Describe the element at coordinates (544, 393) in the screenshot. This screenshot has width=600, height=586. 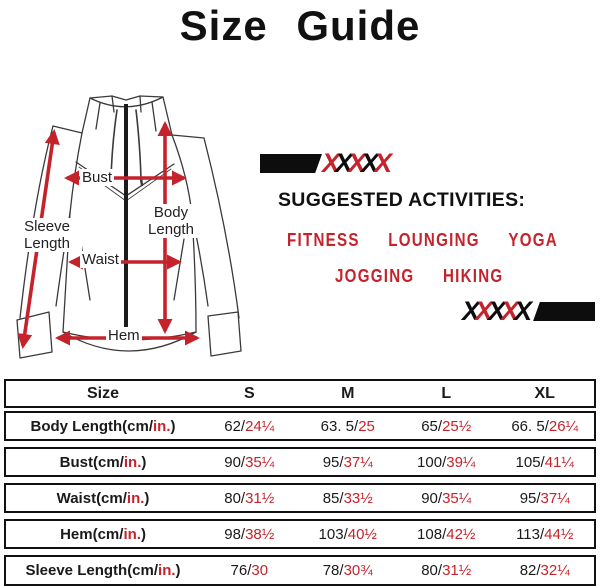
I see `header-xl: XL` at that location.